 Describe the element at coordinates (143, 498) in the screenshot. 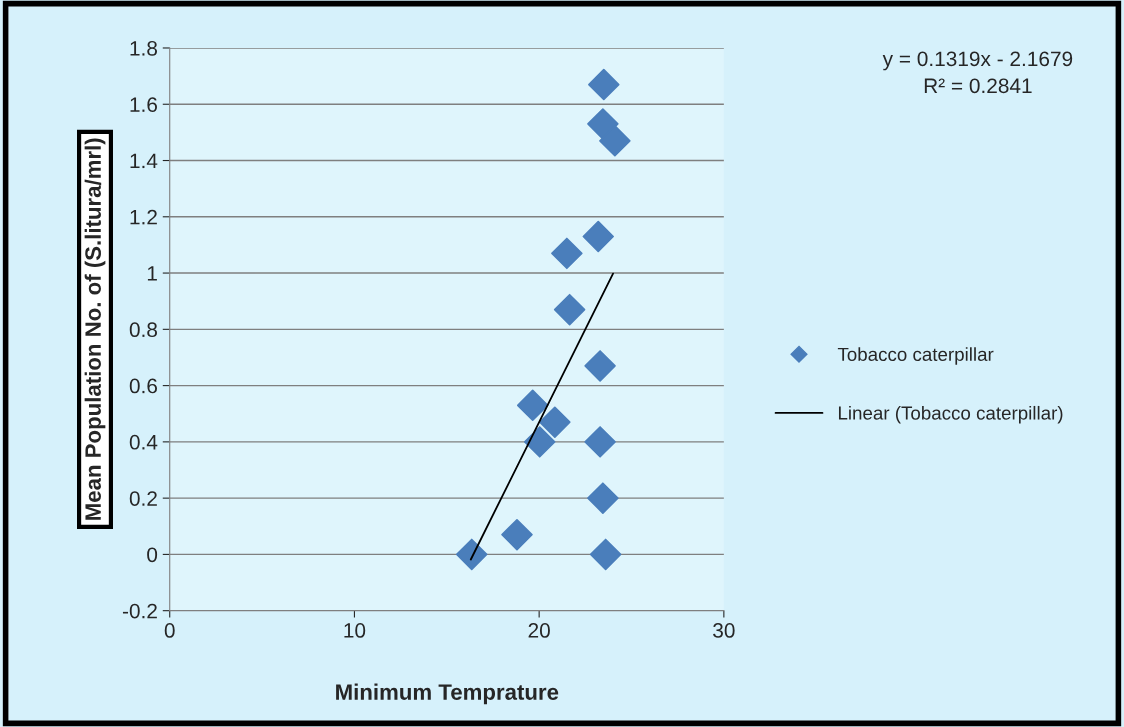

I see `y-tick-label: 0.2` at that location.